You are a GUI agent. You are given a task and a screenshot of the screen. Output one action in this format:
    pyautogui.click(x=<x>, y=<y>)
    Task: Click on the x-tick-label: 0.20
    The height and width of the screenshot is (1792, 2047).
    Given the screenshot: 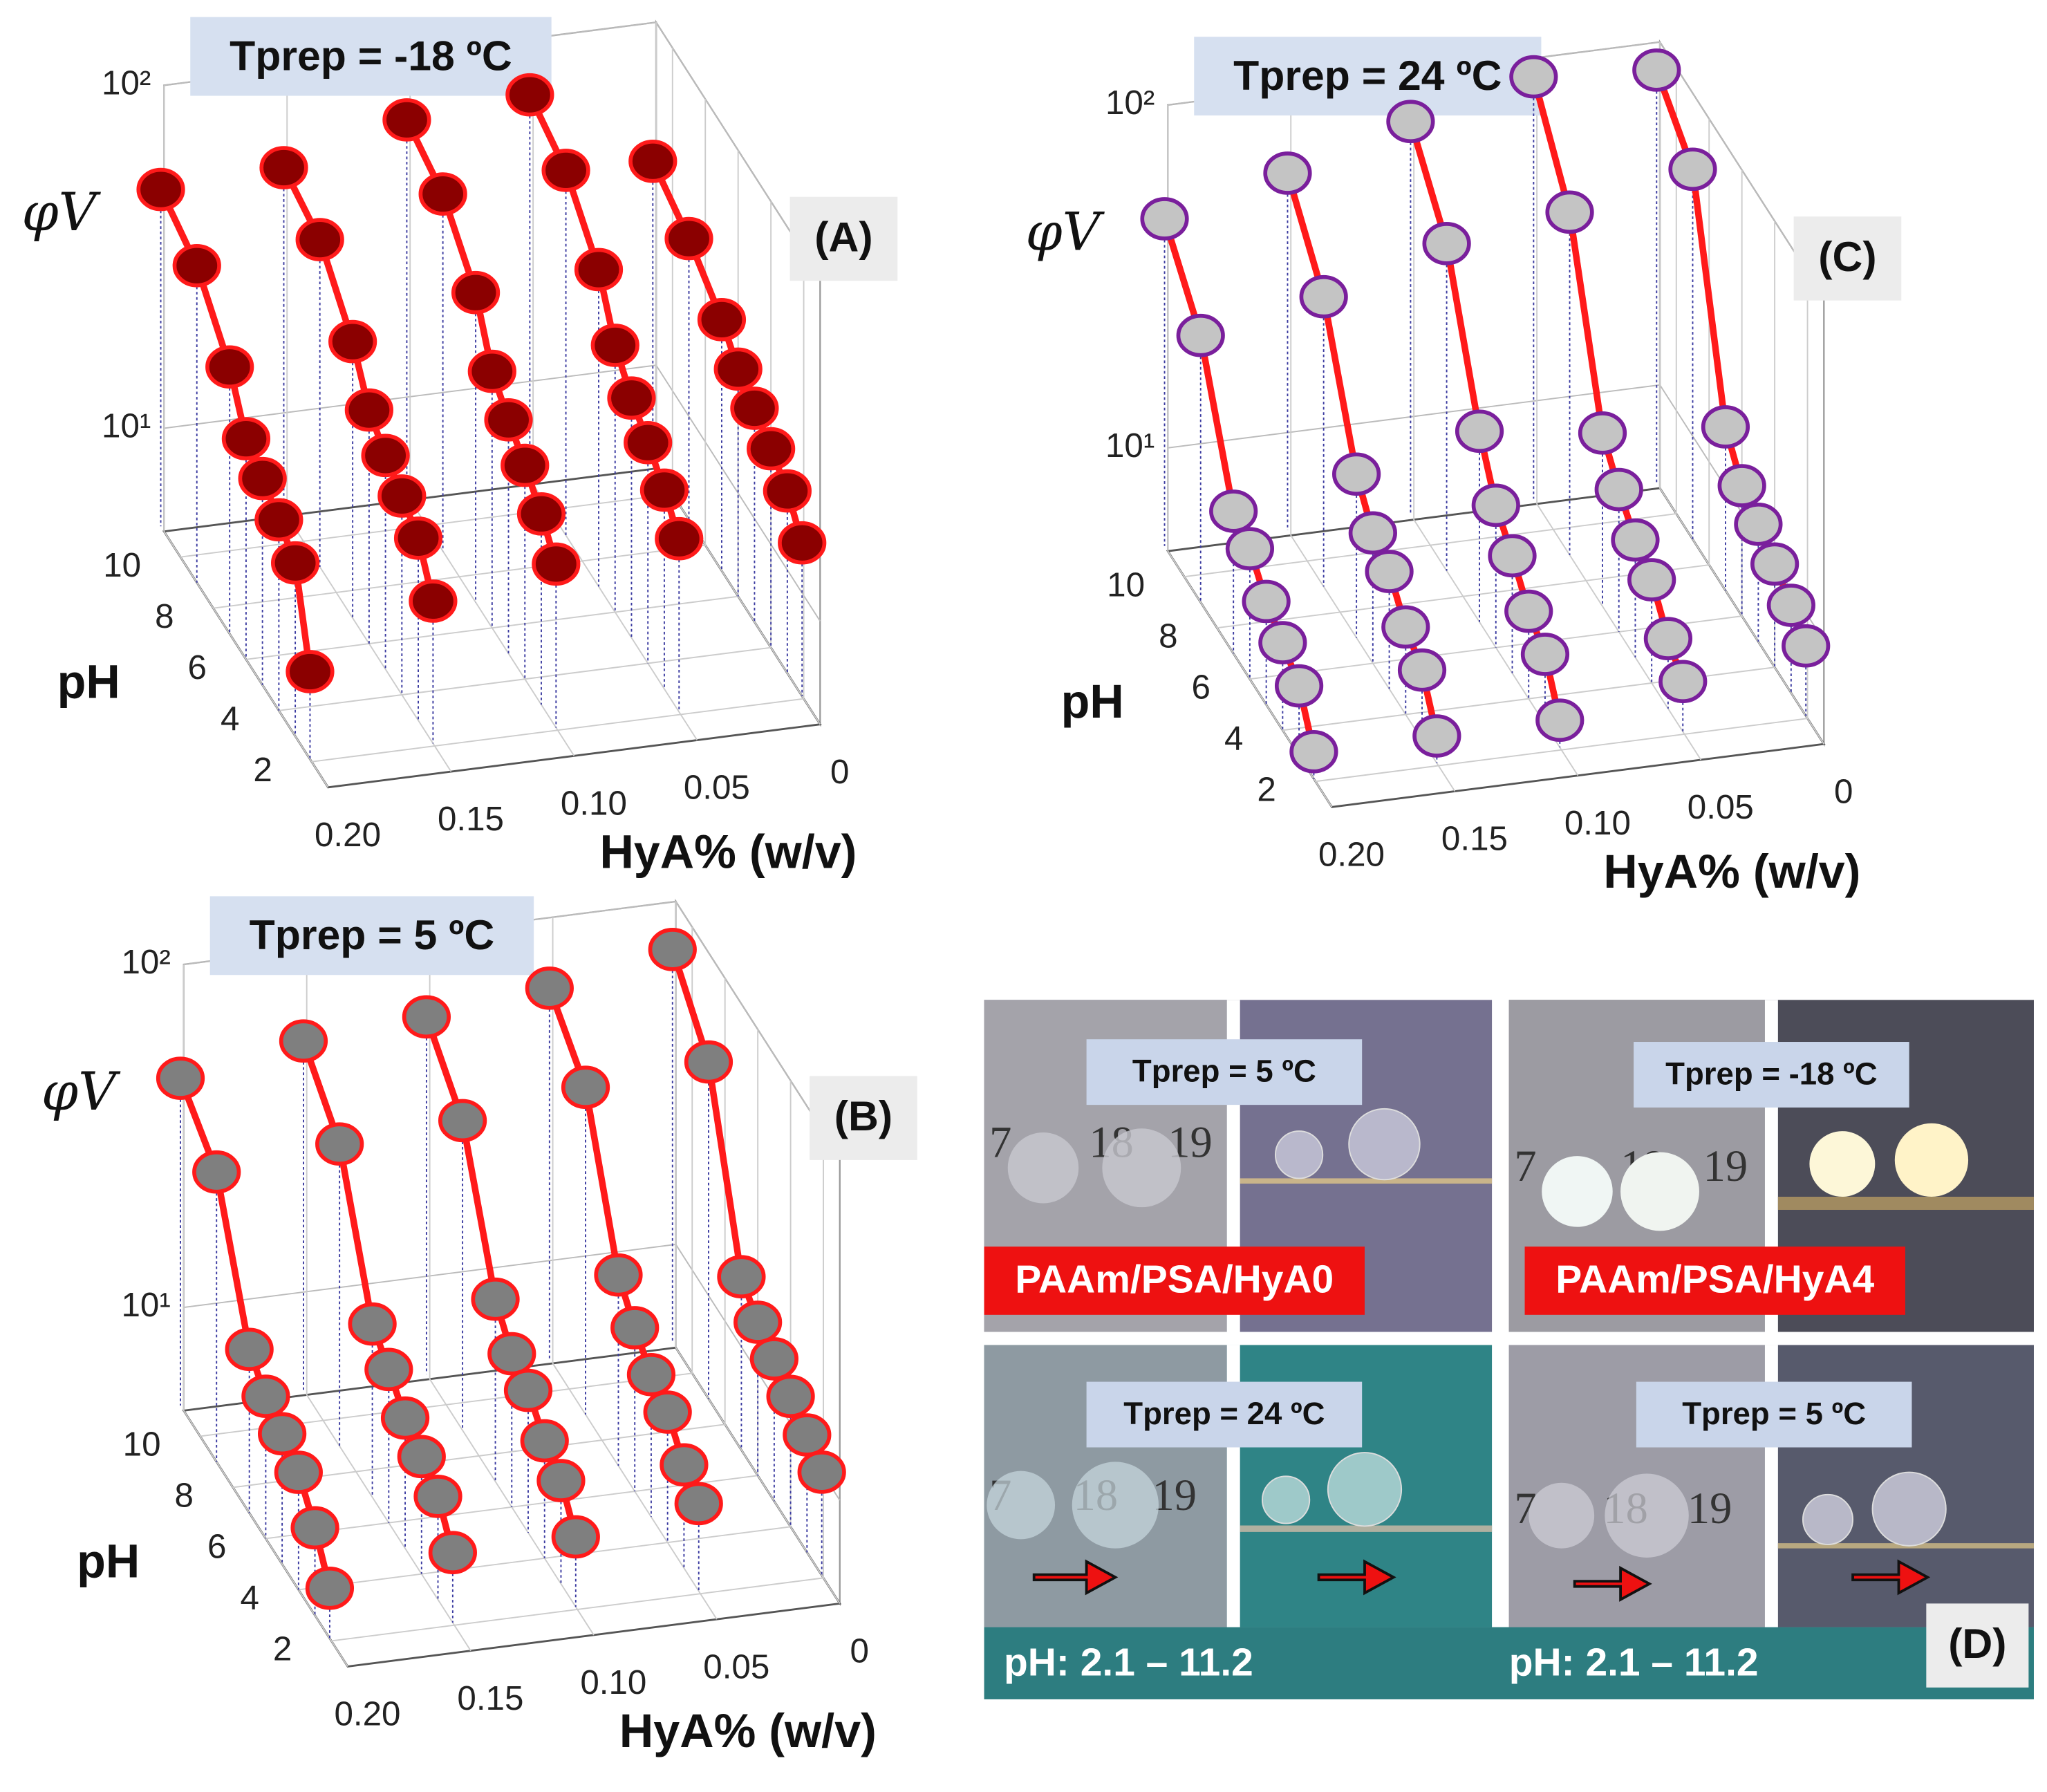 What is the action you would take?
    pyautogui.click(x=367, y=1714)
    